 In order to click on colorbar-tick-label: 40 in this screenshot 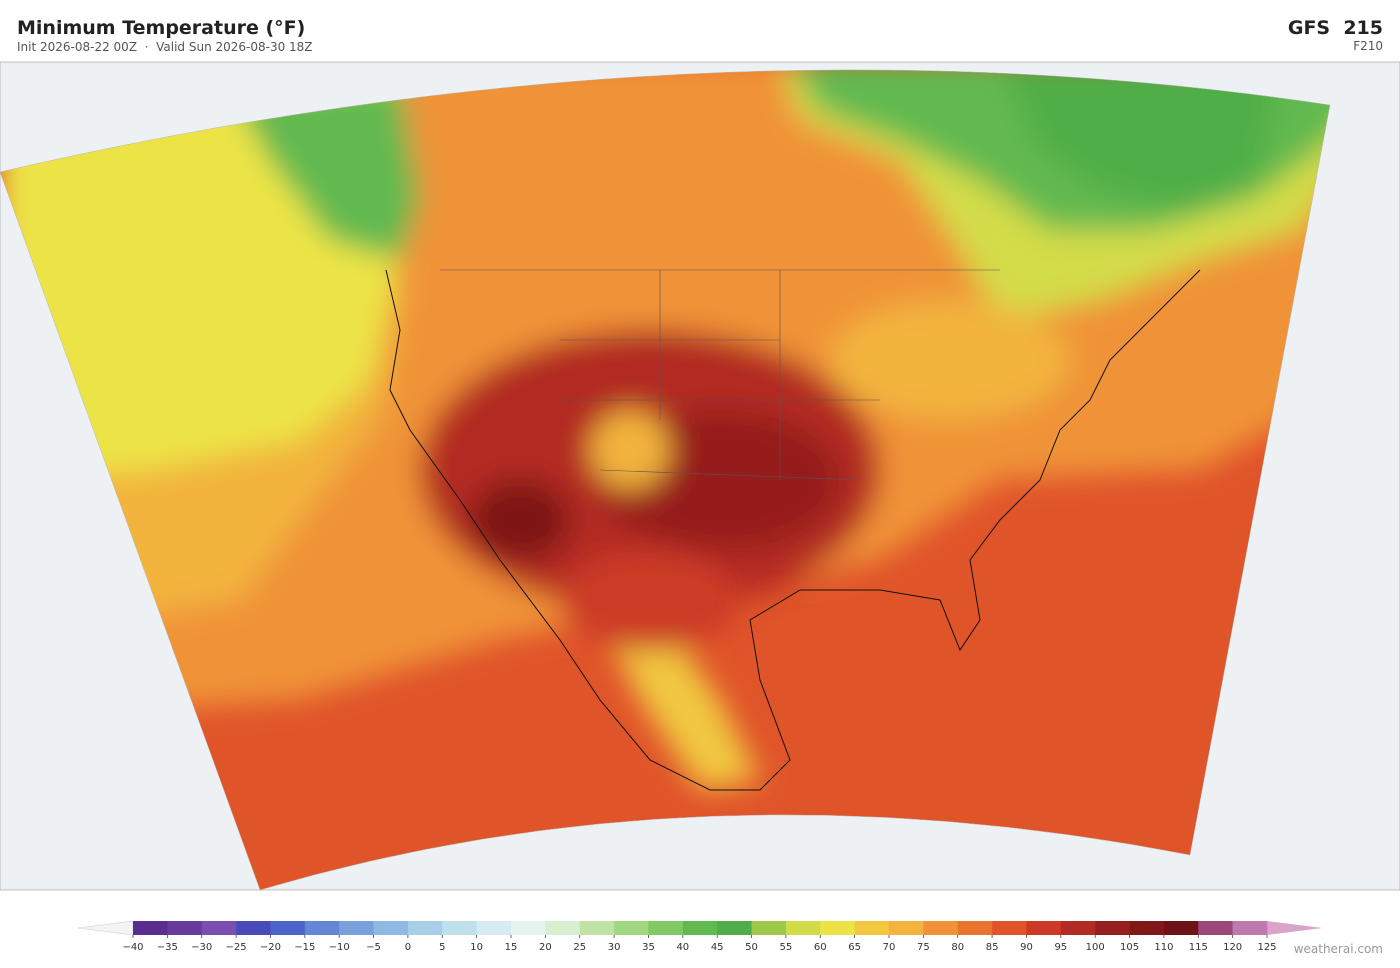, I will do `click(682, 947)`.